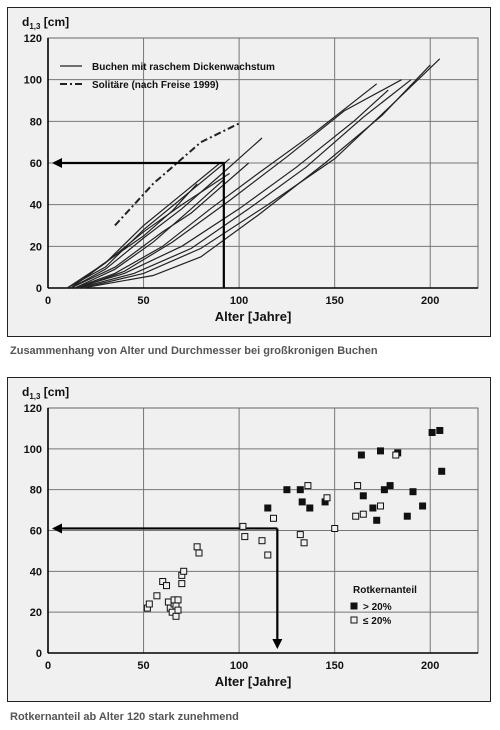  Describe the element at coordinates (377, 621) in the screenshot. I see `legend-label: ≤ 20%` at that location.